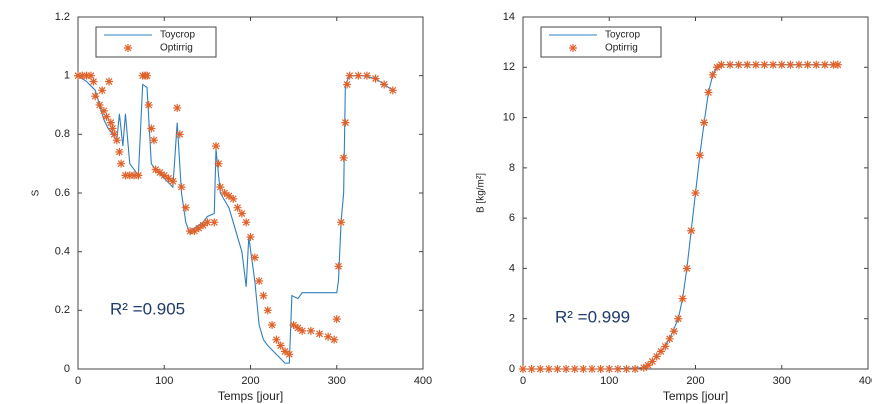 Image resolution: width=872 pixels, height=404 pixels. Describe the element at coordinates (509, 67) in the screenshot. I see `y-tick-label: 12` at that location.